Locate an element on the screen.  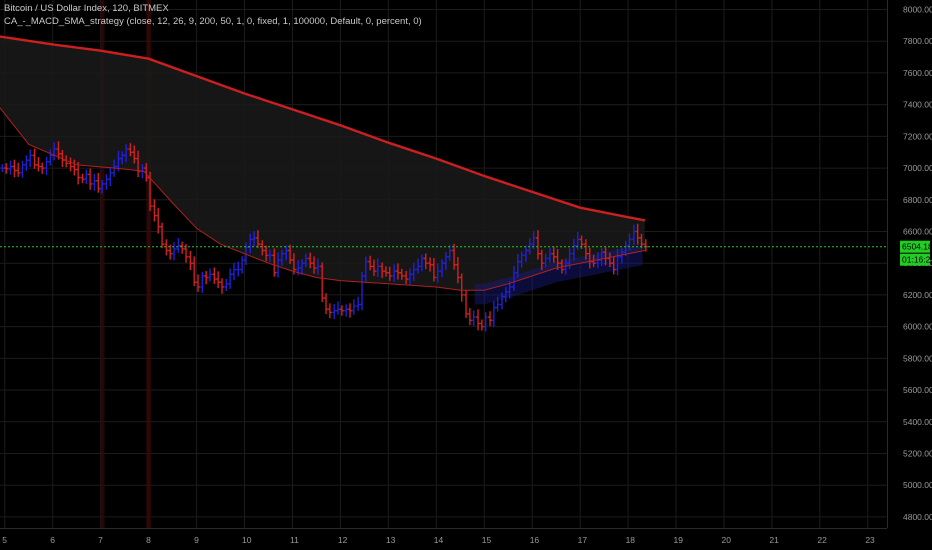
x-tick-label: 9 is located at coordinates (196, 540).